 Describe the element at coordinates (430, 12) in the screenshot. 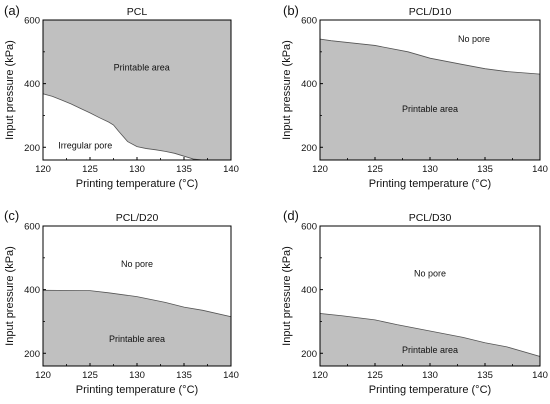

I see `panel-title: PCL/D10` at that location.